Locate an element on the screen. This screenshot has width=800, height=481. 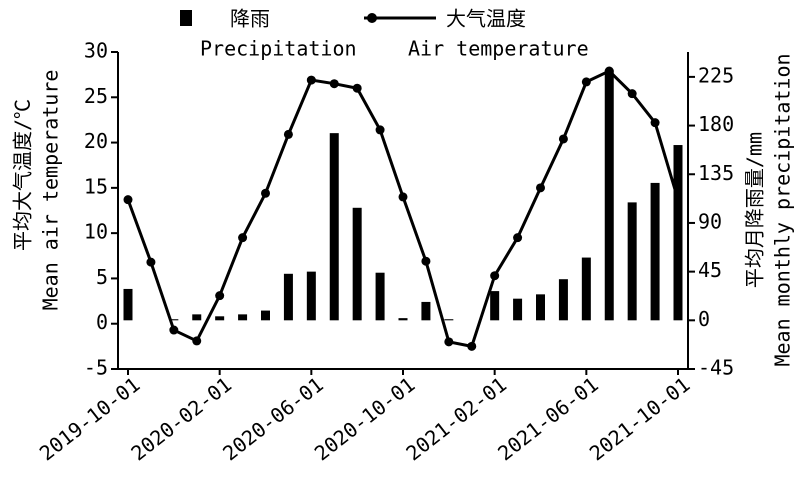
y-tick-label: -5 is located at coordinates (96, 368).